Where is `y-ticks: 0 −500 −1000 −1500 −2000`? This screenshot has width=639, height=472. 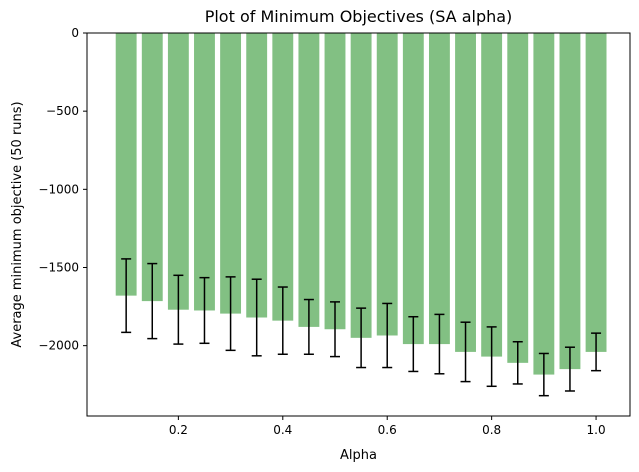 y-ticks: 0 −500 −1000 −1500 −2000 is located at coordinates (62, 189).